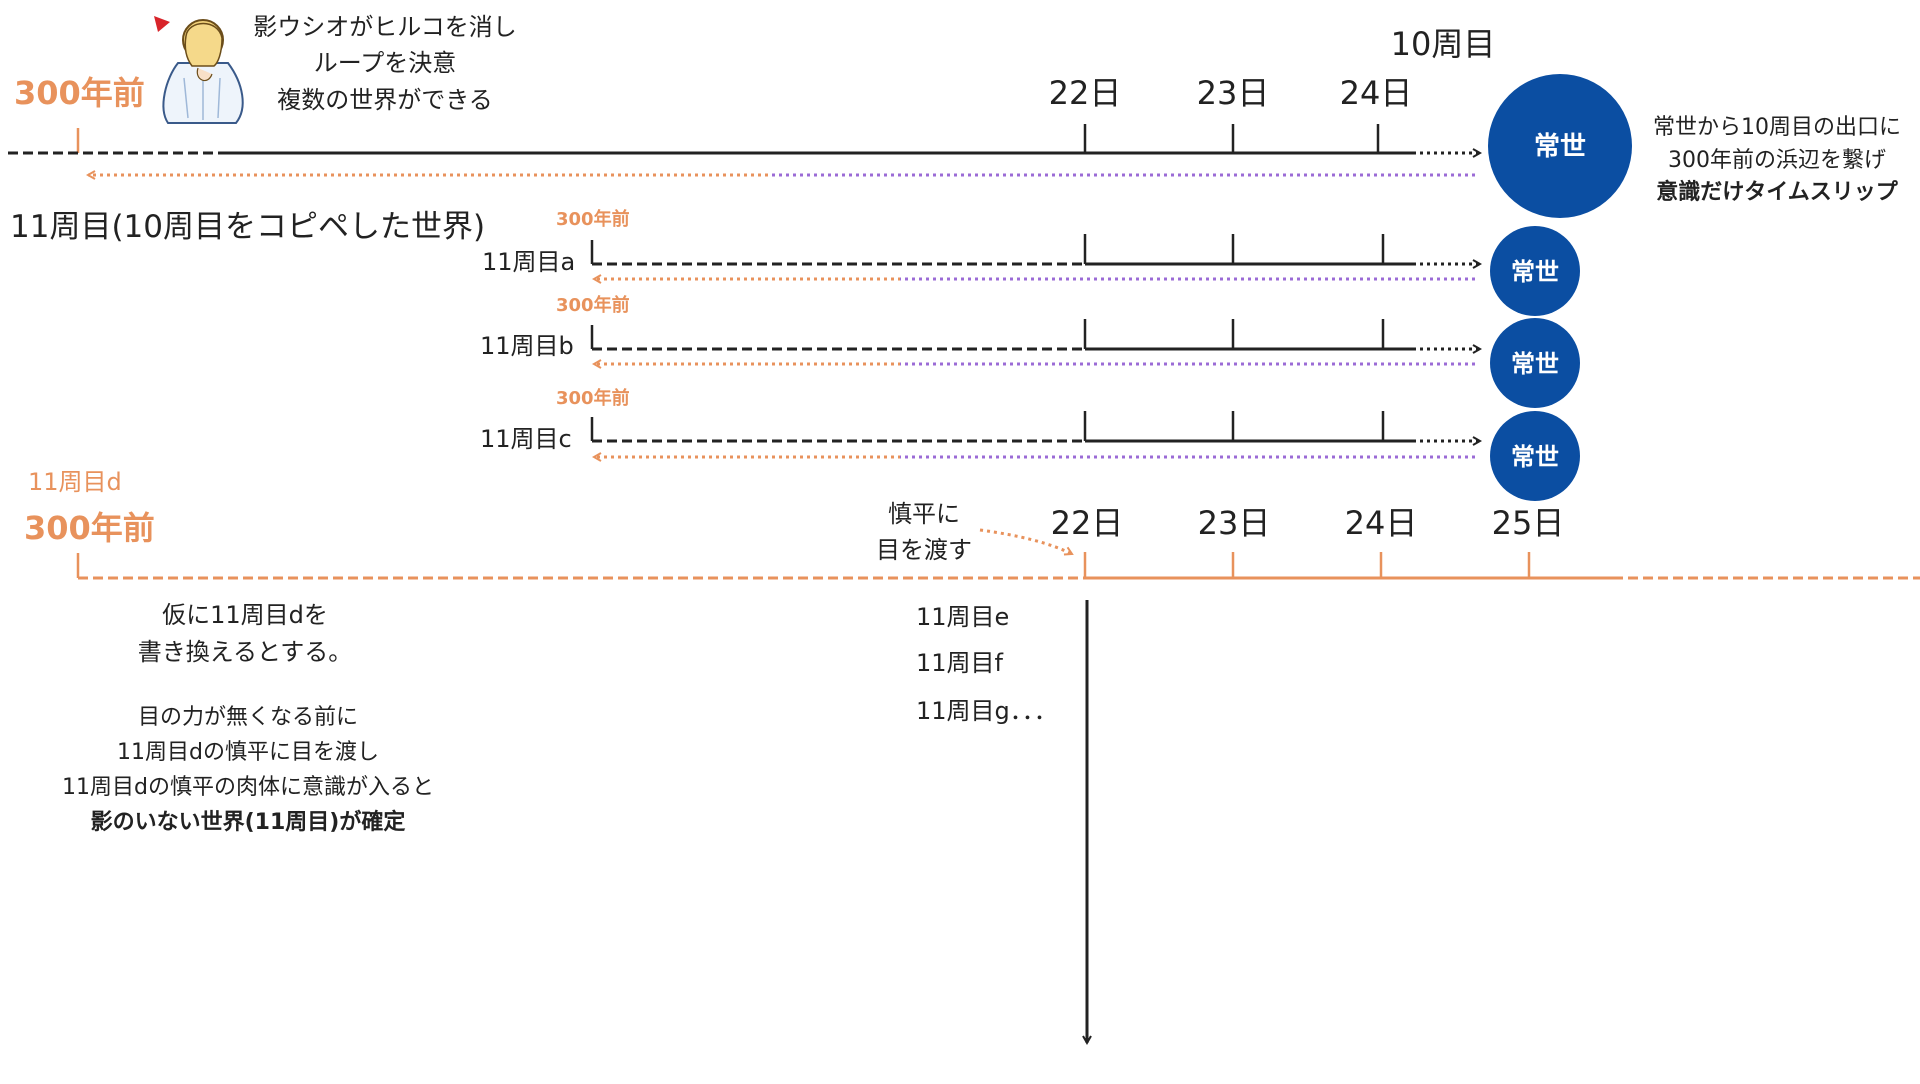  Describe the element at coordinates (1535, 364) in the screenshot. I see `world-b-tokoyo: 常世` at that location.